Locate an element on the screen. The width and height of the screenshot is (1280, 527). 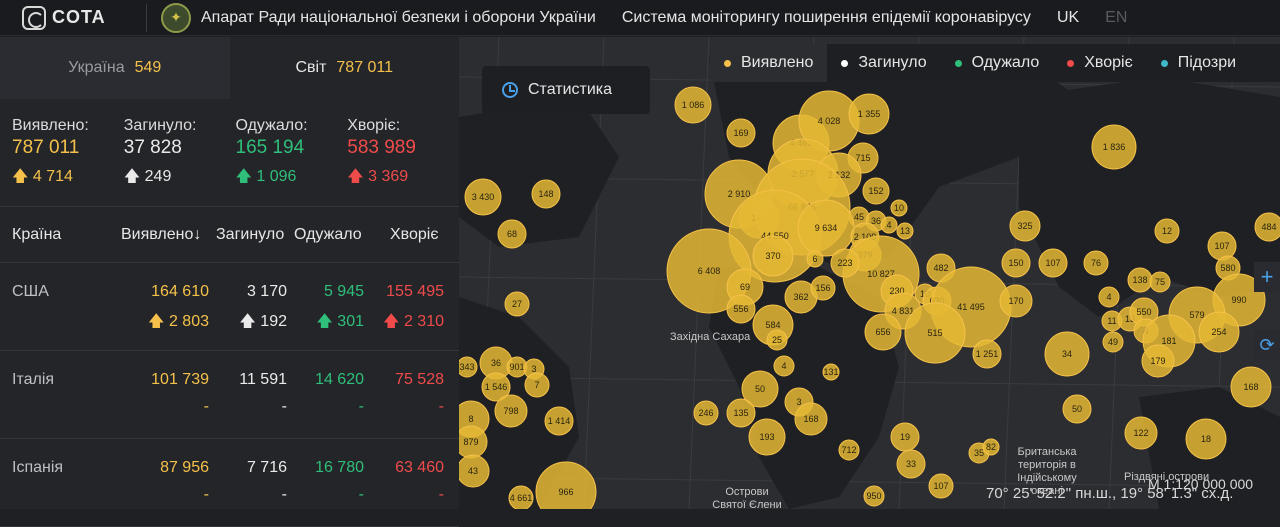
outbreak-bubble: 879 is located at coordinates (473, 442).